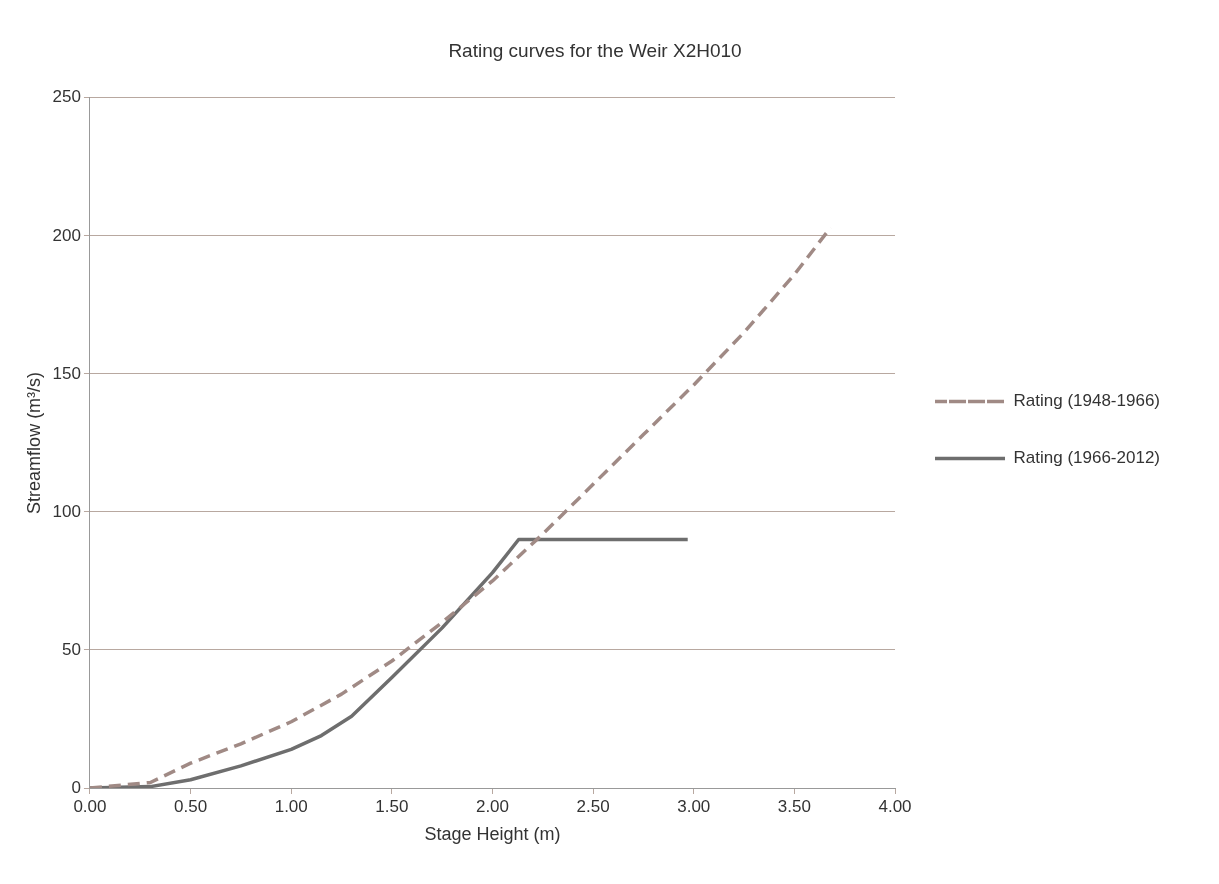 The height and width of the screenshot is (884, 1219). Describe the element at coordinates (895, 806) in the screenshot. I see `x-tick-label: 4.00` at that location.